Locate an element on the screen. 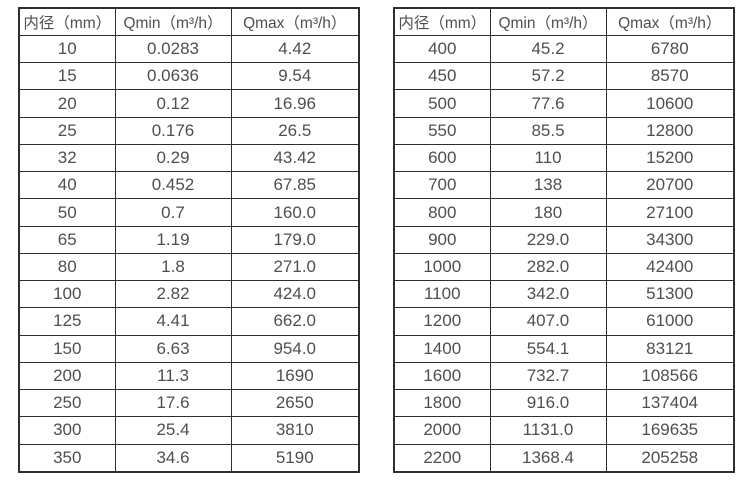  table-row: 550 85.5 12800 is located at coordinates (564, 130).